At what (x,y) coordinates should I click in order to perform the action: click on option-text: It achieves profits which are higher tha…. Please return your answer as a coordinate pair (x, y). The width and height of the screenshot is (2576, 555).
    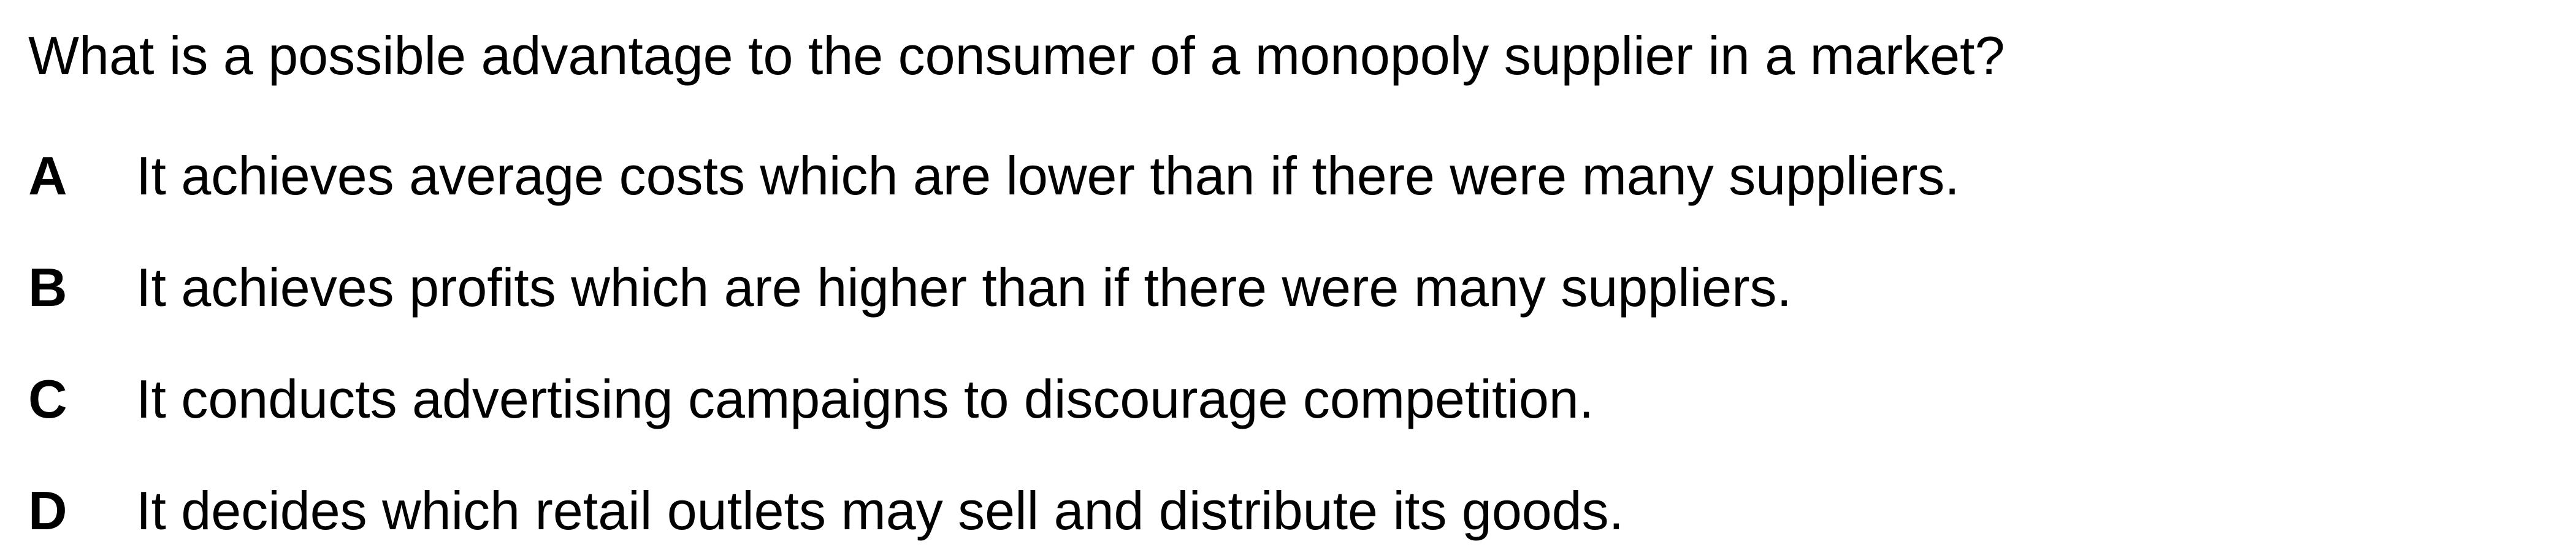
    Looking at the image, I should click on (964, 287).